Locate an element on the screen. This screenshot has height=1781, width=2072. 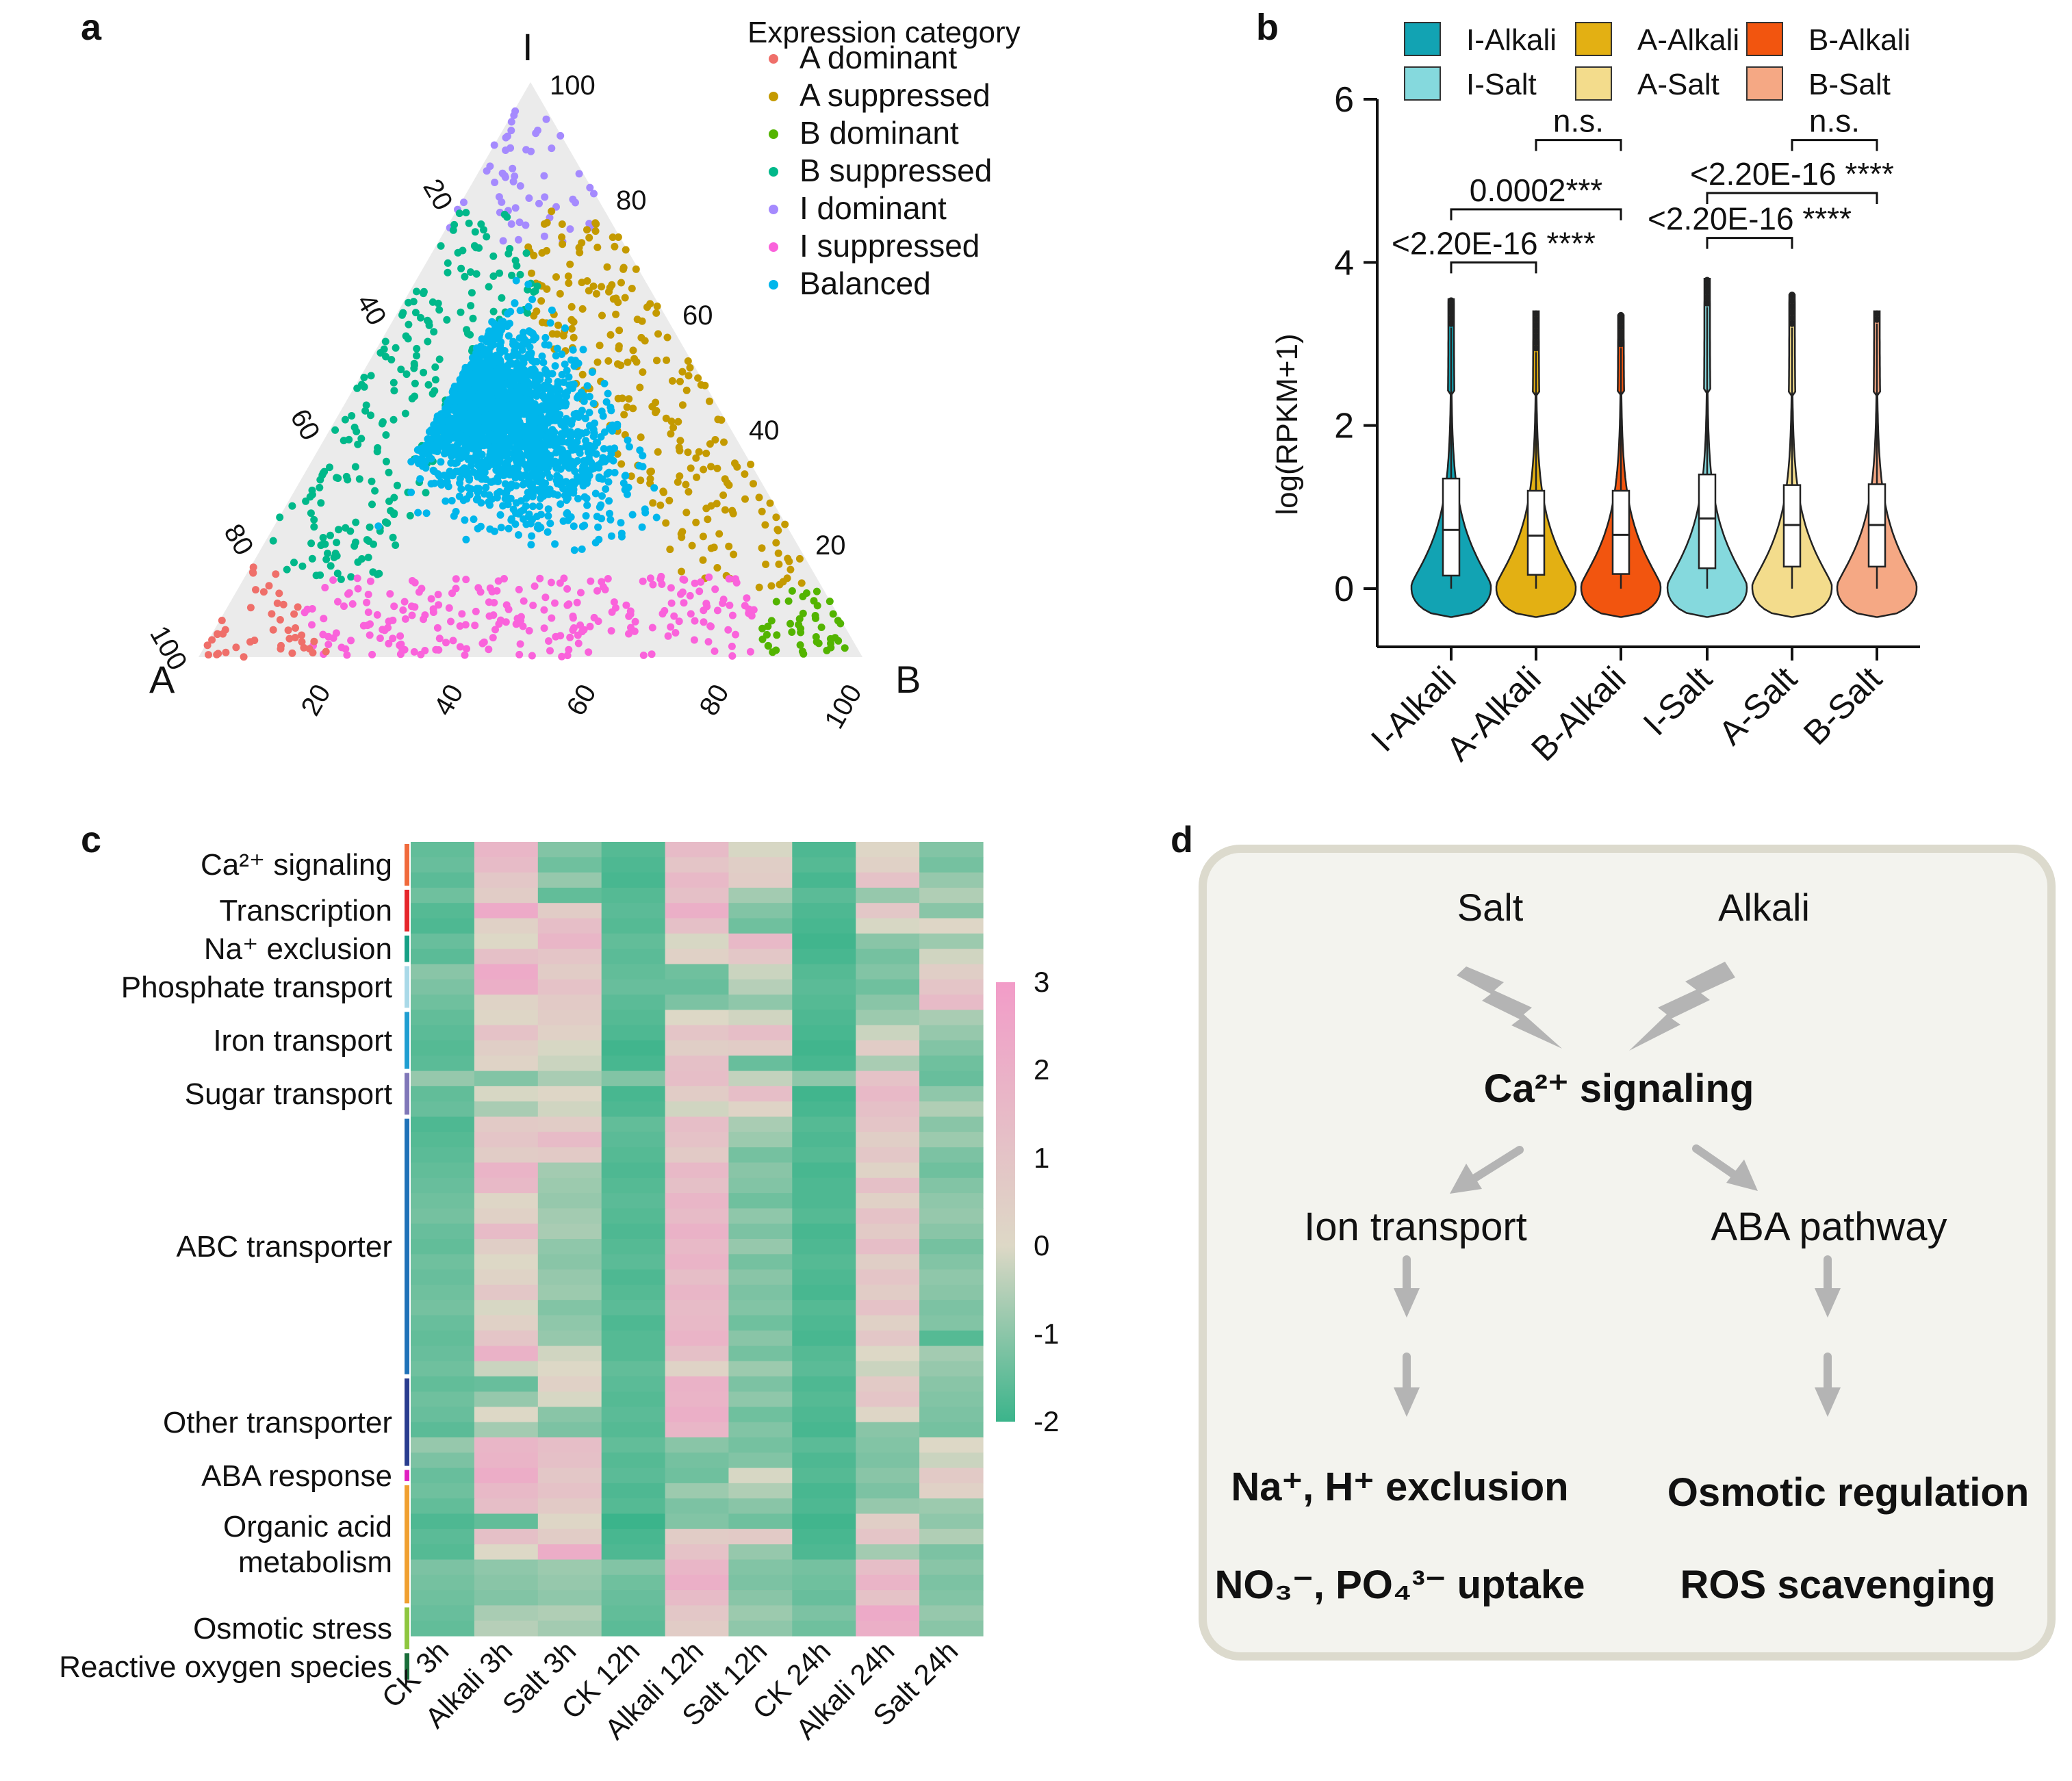
branch-aba-pathway: ABA pathway is located at coordinates (1829, 1227).